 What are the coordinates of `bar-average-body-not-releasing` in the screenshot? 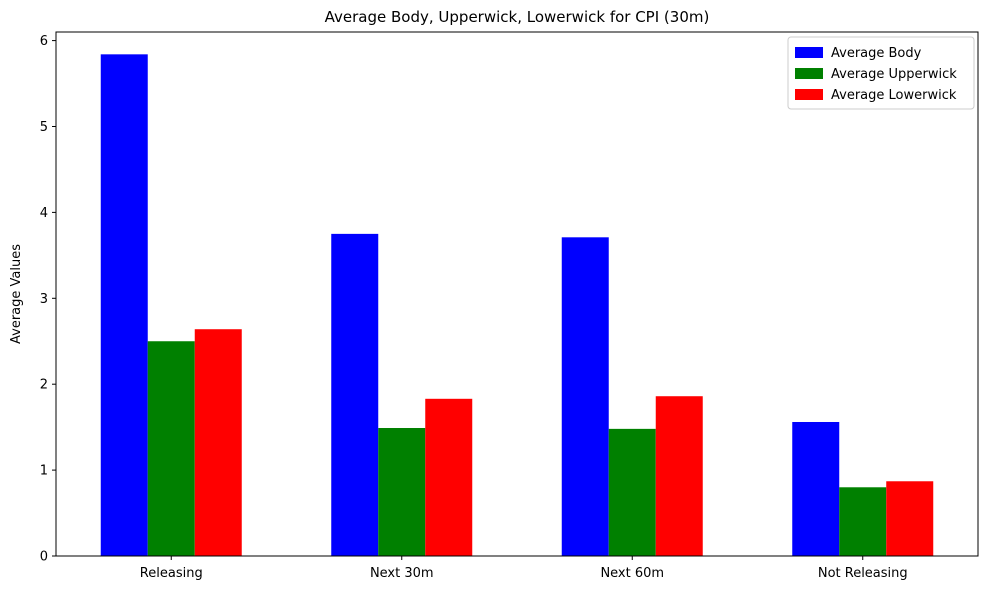 It's located at (816, 488).